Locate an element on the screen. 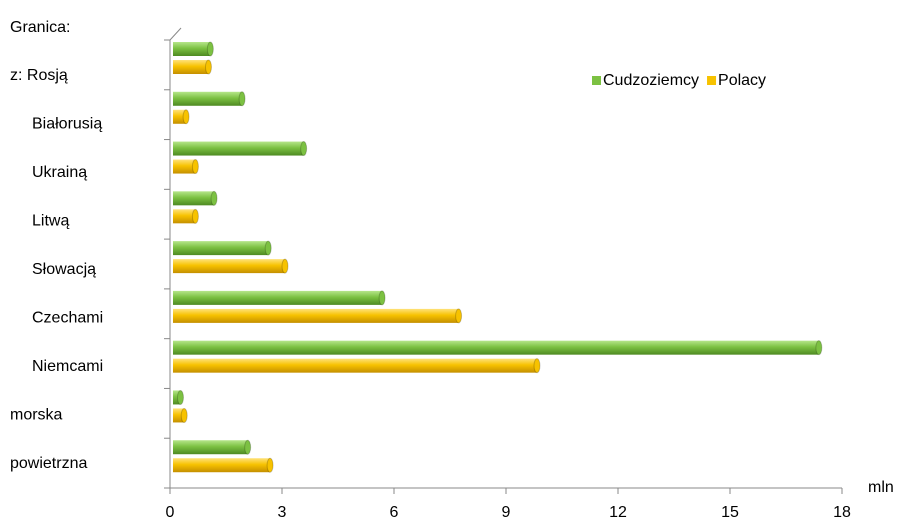 The width and height of the screenshot is (906, 522). x-tick-label: 9 is located at coordinates (506, 512).